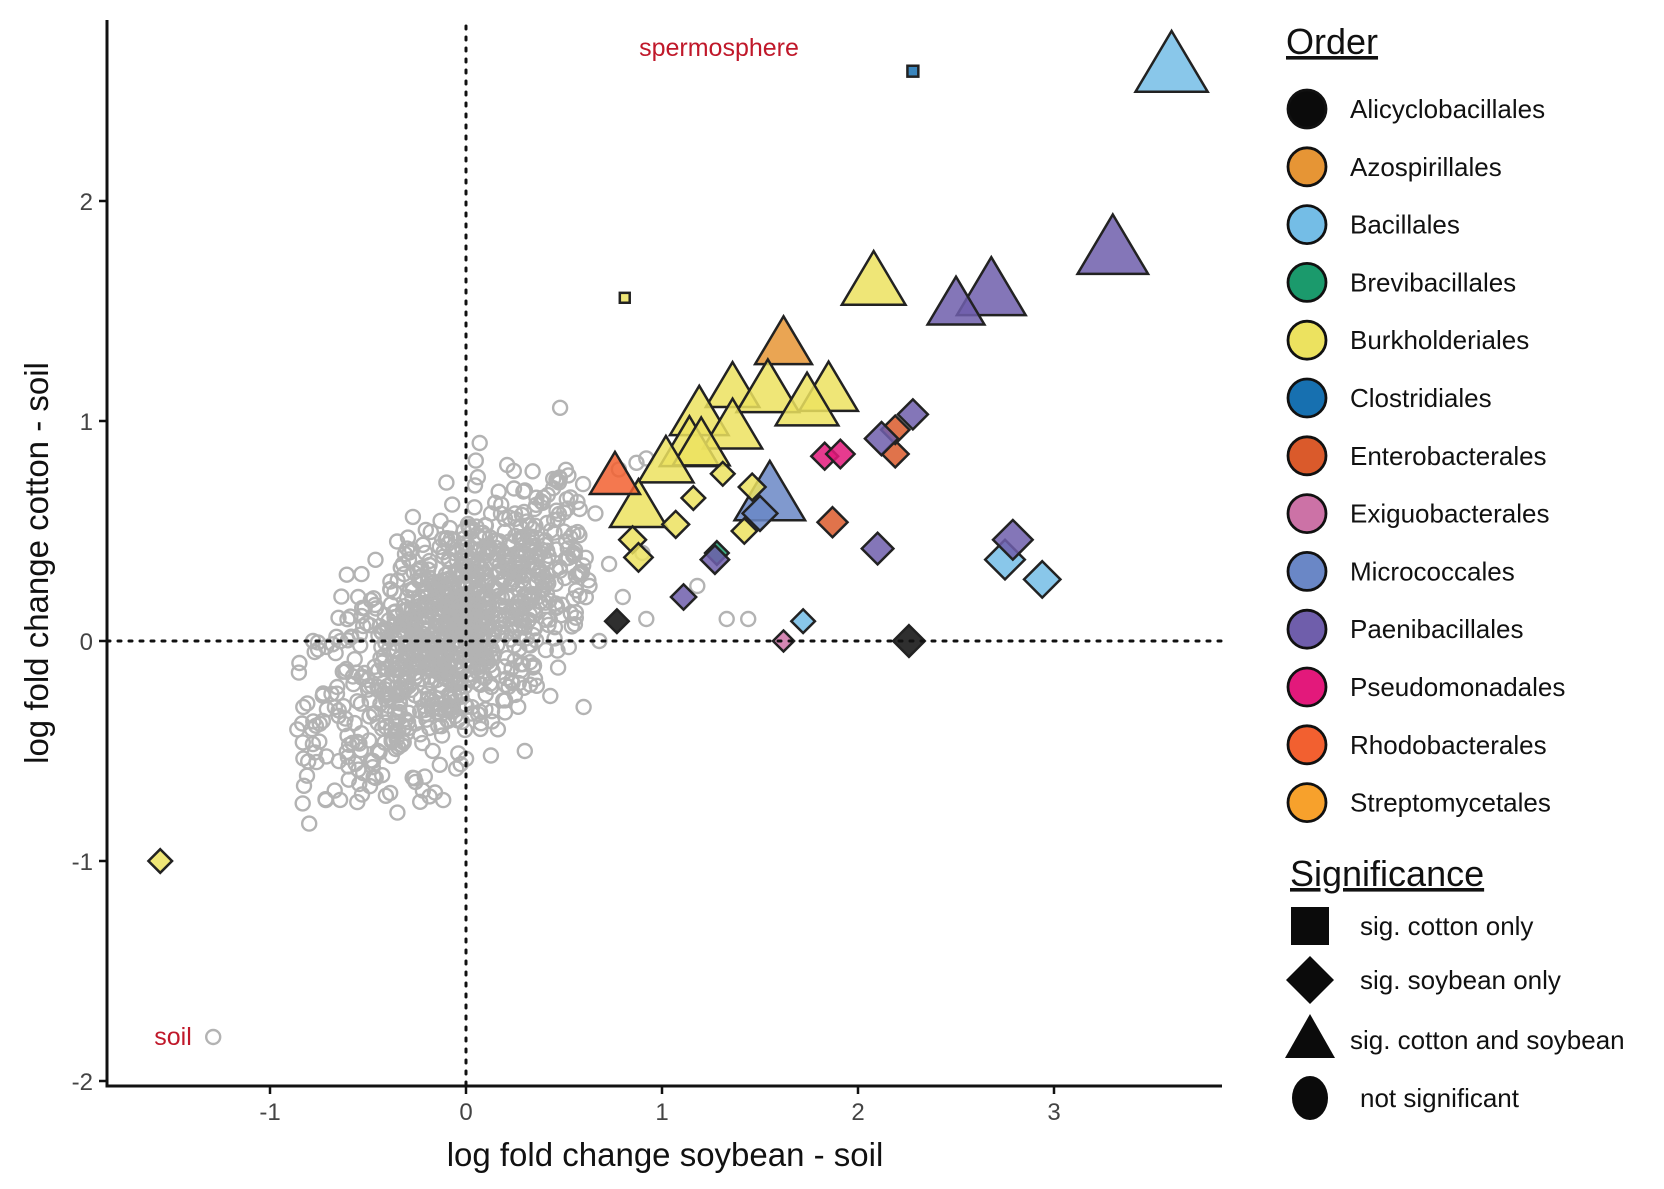  What do you see at coordinates (803, 621) in the screenshot?
I see `significant-point-bacillales` at bounding box center [803, 621].